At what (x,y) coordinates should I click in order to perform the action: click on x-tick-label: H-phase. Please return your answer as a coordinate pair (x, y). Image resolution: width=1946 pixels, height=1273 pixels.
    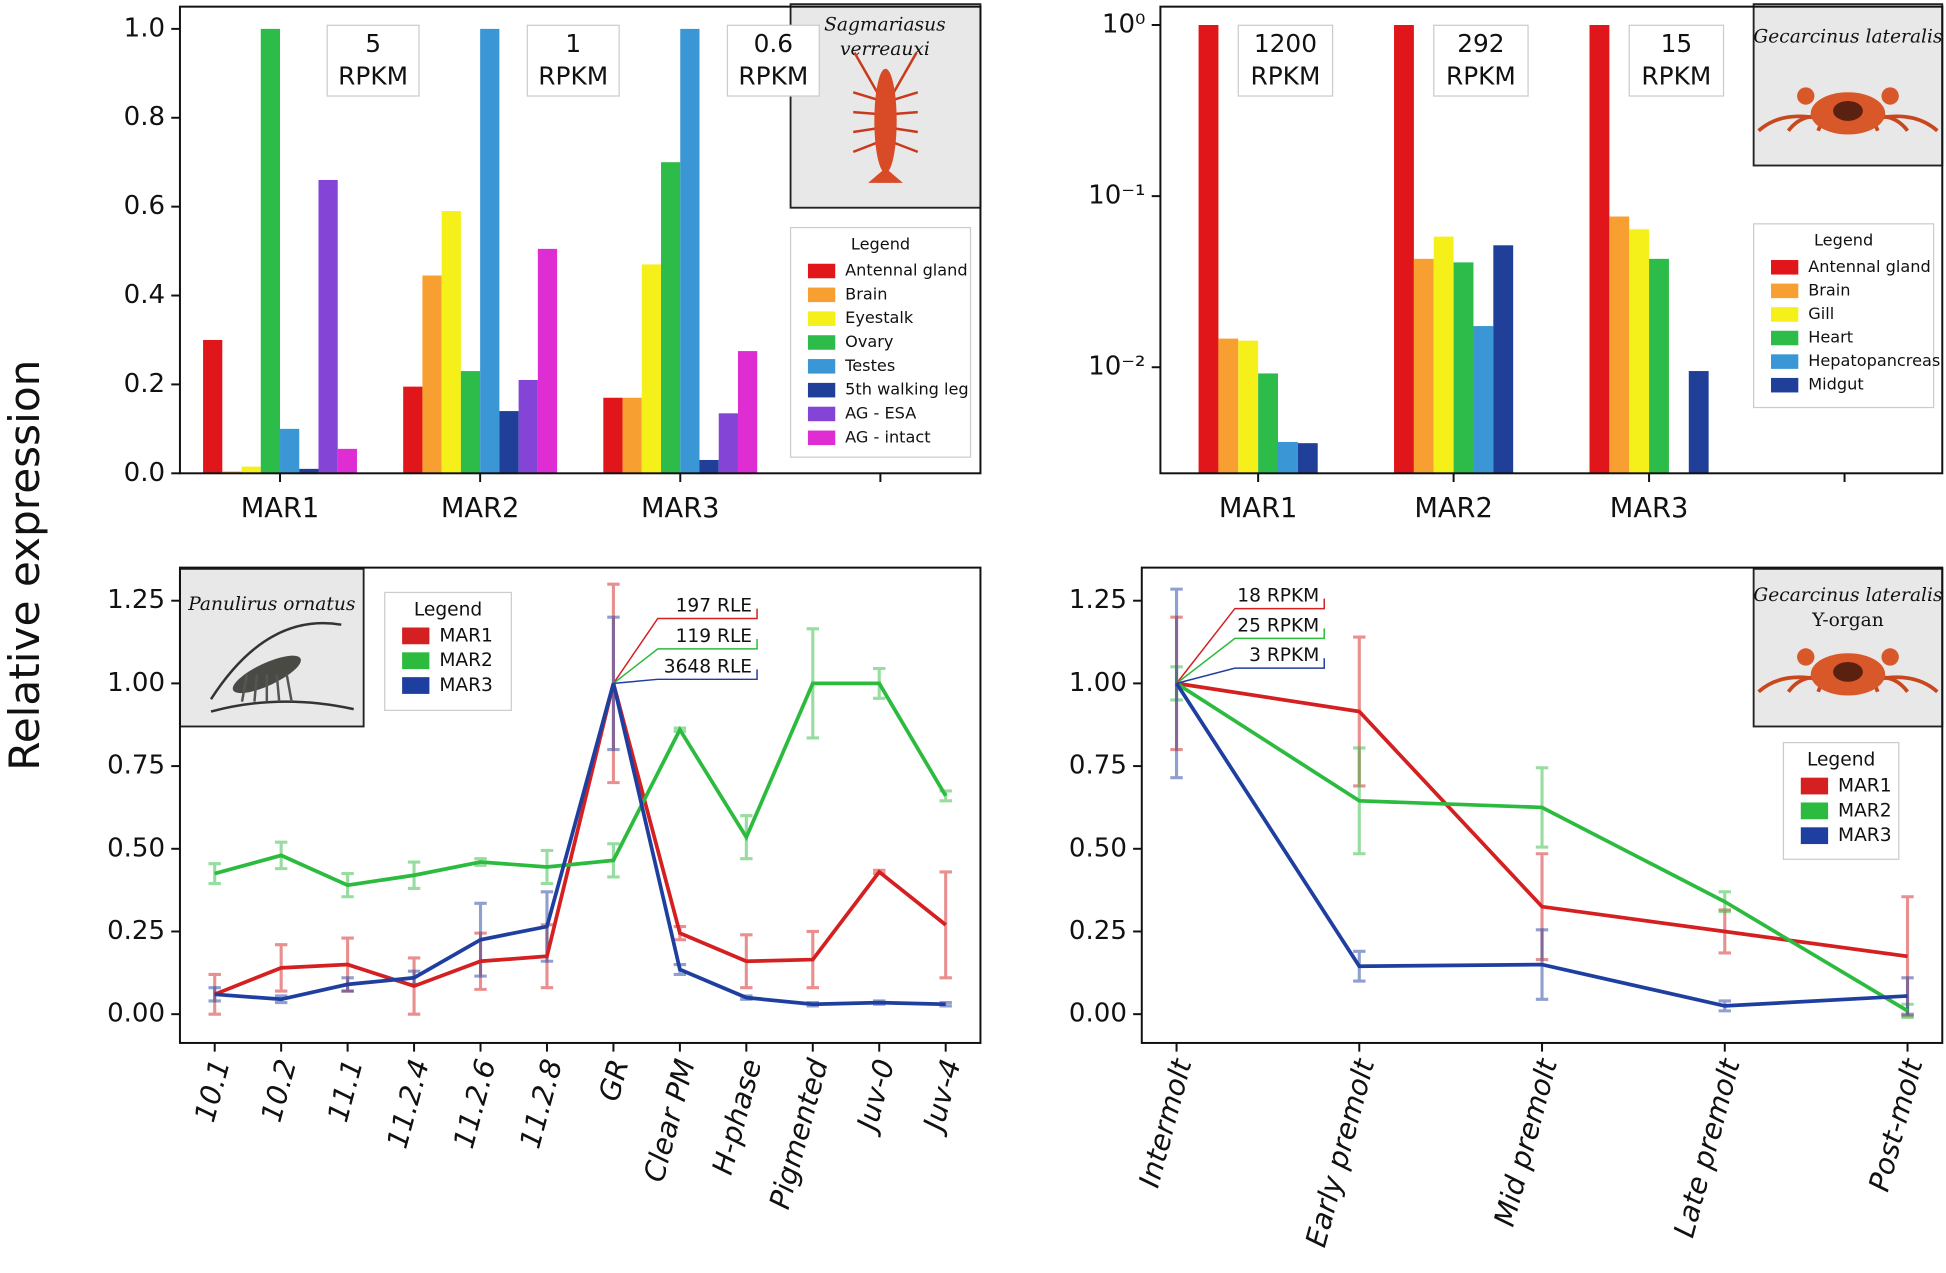
    Looking at the image, I should click on (737, 1117).